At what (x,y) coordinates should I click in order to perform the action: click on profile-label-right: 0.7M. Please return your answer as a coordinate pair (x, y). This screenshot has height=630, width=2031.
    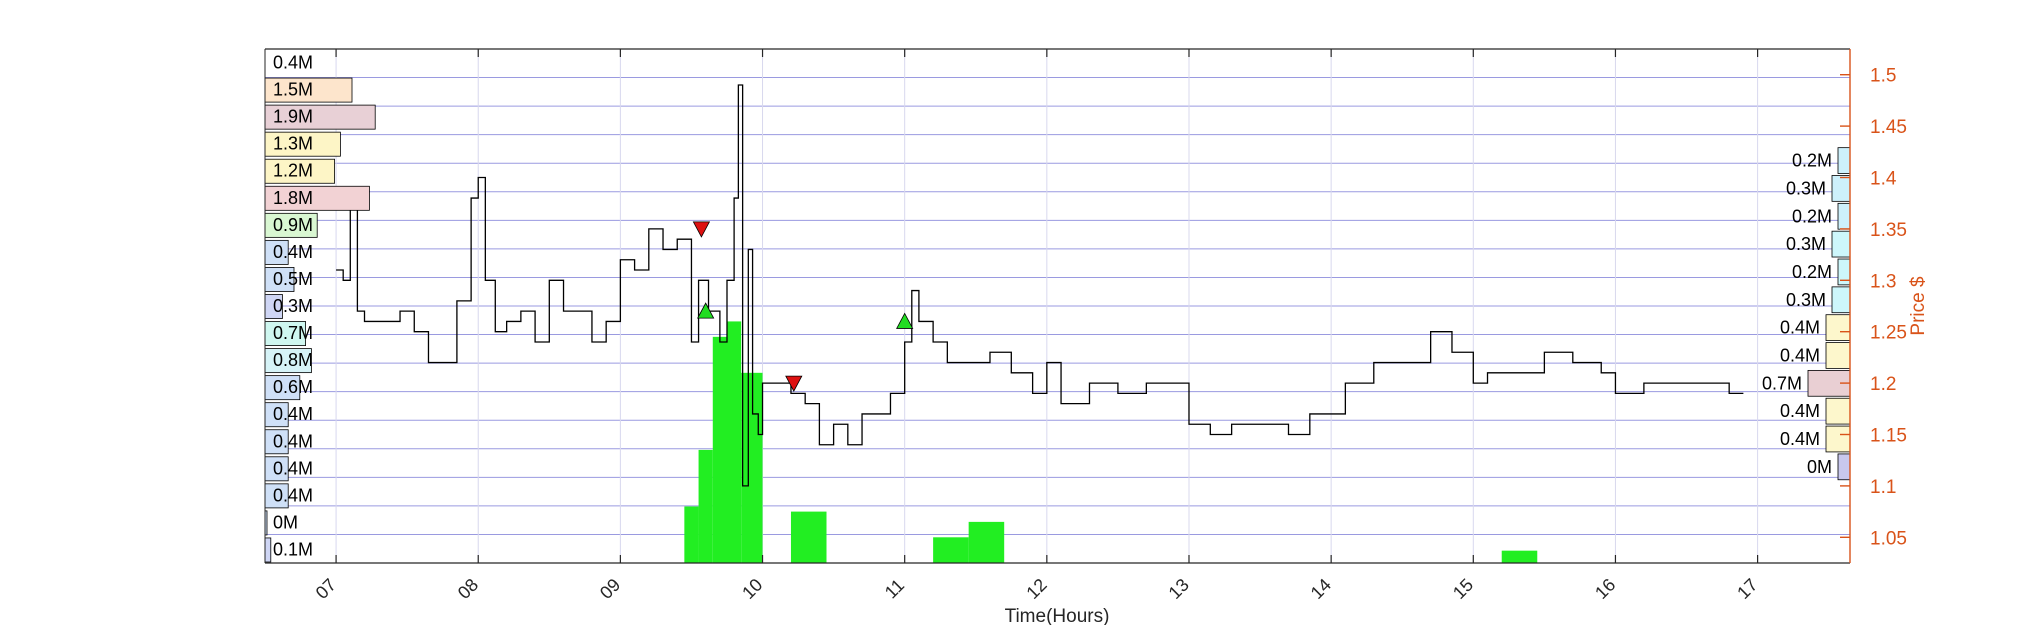
    Looking at the image, I should click on (1782, 383).